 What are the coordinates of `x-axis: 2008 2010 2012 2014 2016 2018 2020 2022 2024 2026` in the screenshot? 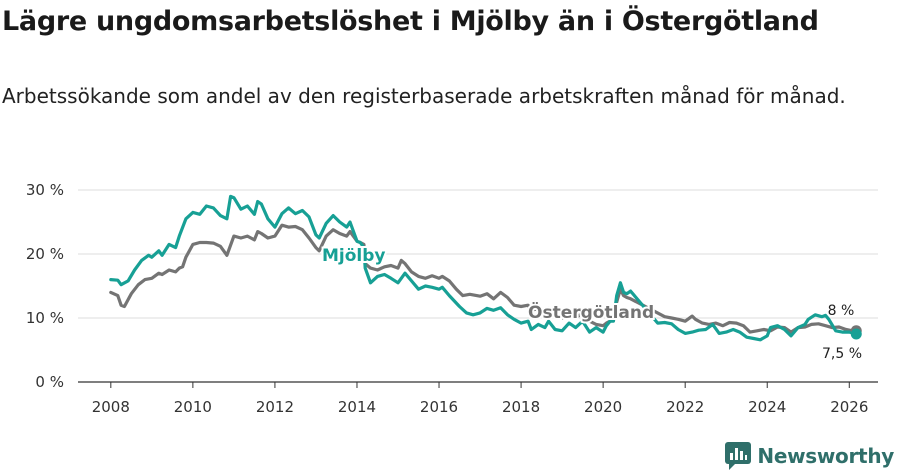 It's located at (478, 398).